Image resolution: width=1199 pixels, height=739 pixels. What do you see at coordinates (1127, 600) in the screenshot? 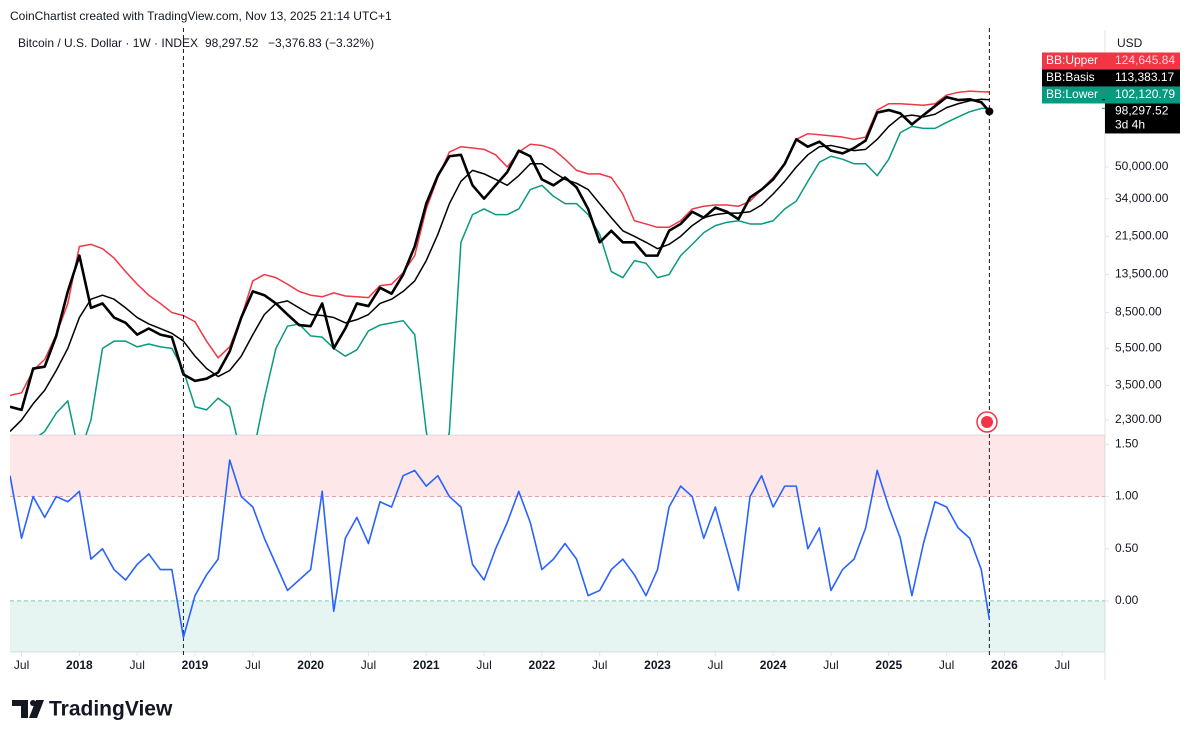
I see `y-tick-label: 0.00` at bounding box center [1127, 600].